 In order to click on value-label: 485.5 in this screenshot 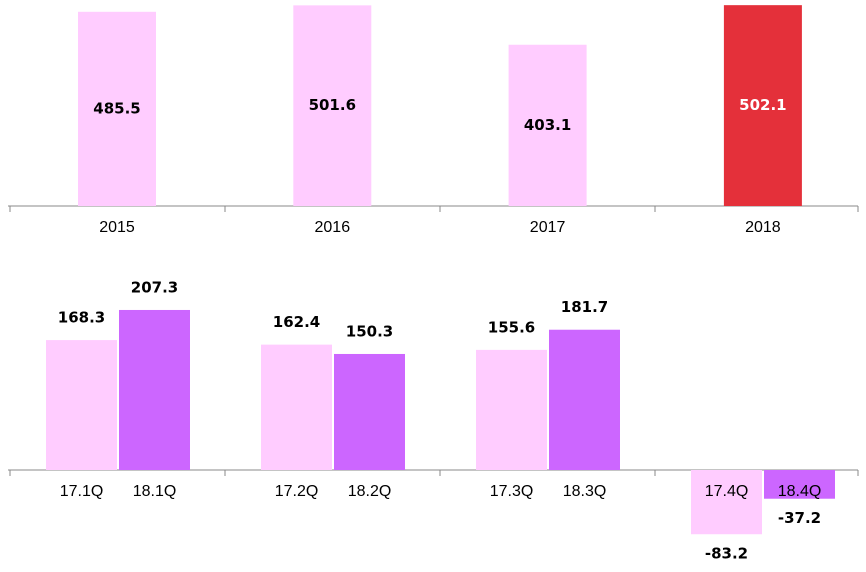, I will do `click(116, 108)`.